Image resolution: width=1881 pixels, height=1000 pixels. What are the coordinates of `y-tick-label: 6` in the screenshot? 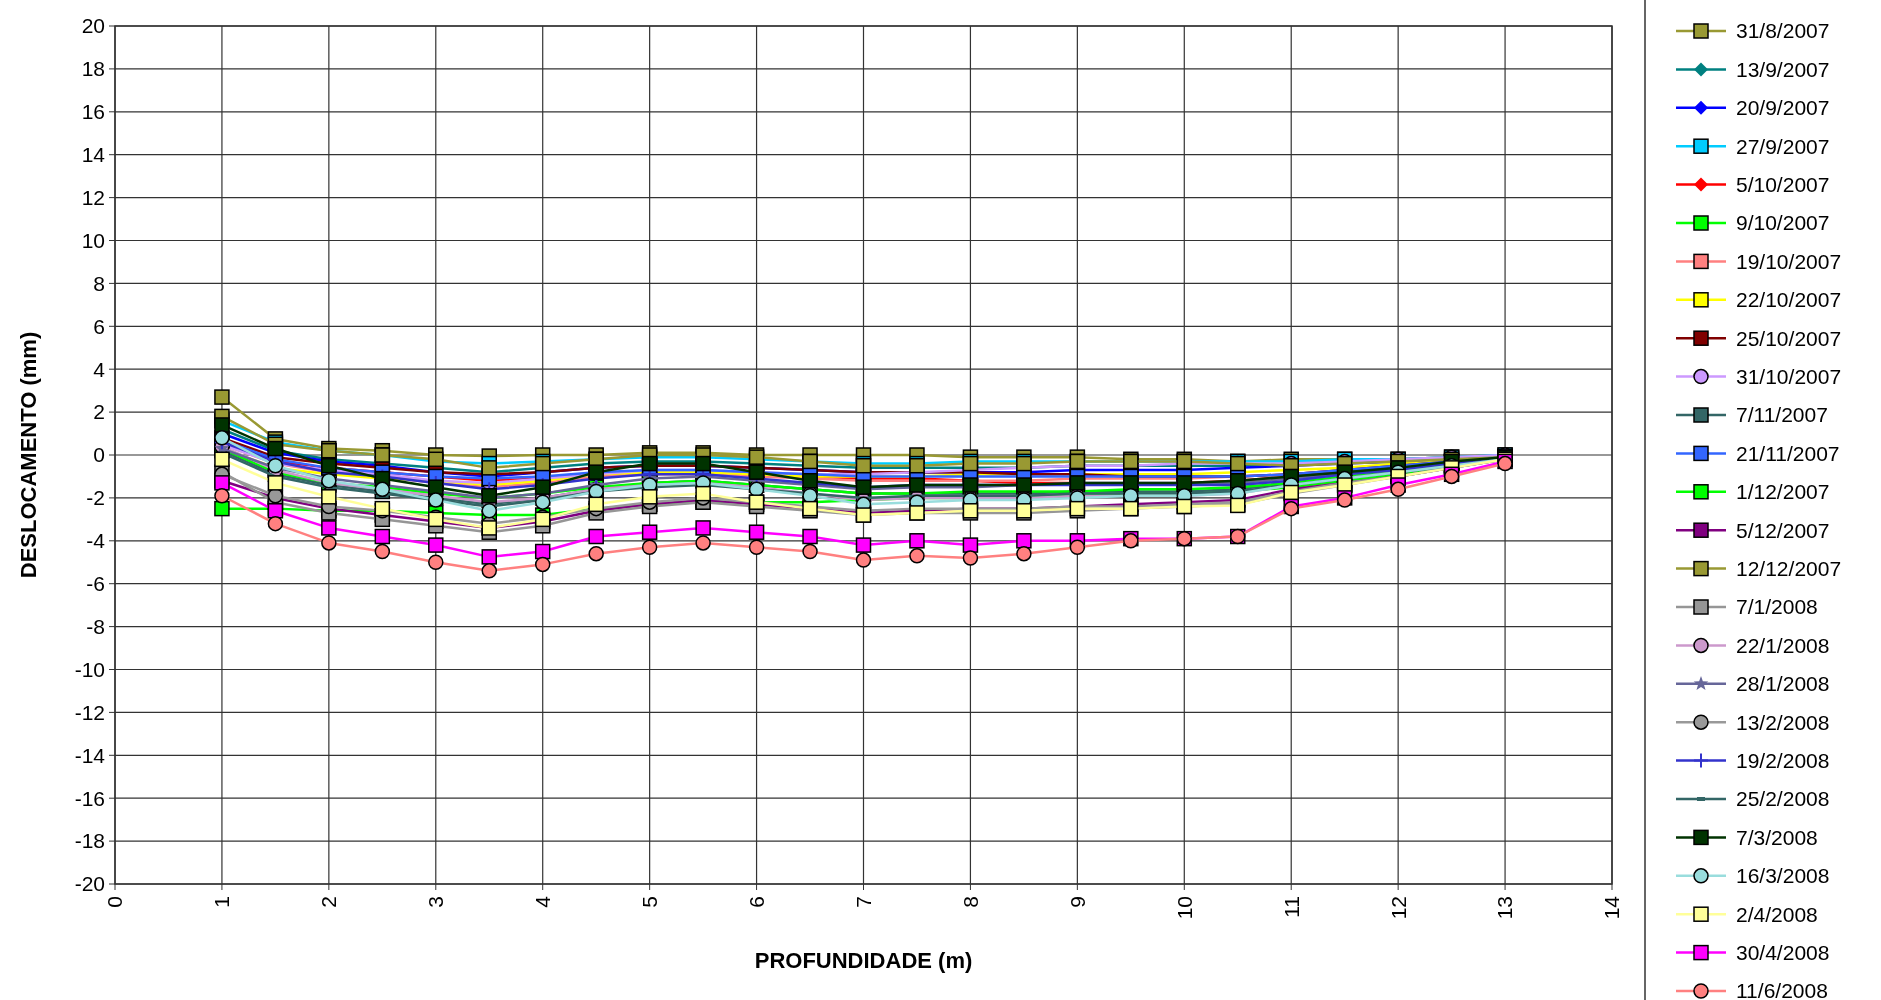 It's located at (99, 326).